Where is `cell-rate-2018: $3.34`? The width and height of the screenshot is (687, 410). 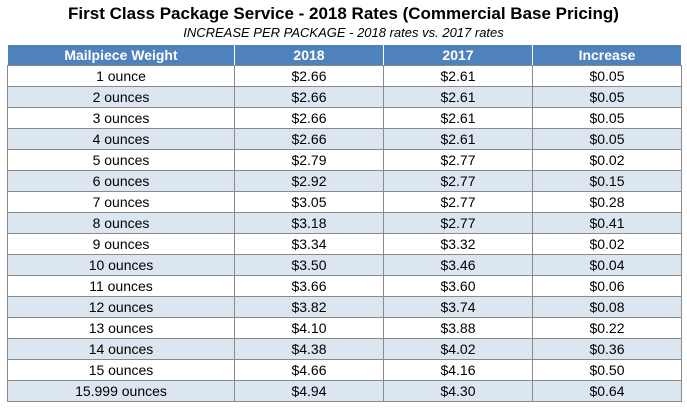
cell-rate-2018: $3.34 is located at coordinates (309, 244).